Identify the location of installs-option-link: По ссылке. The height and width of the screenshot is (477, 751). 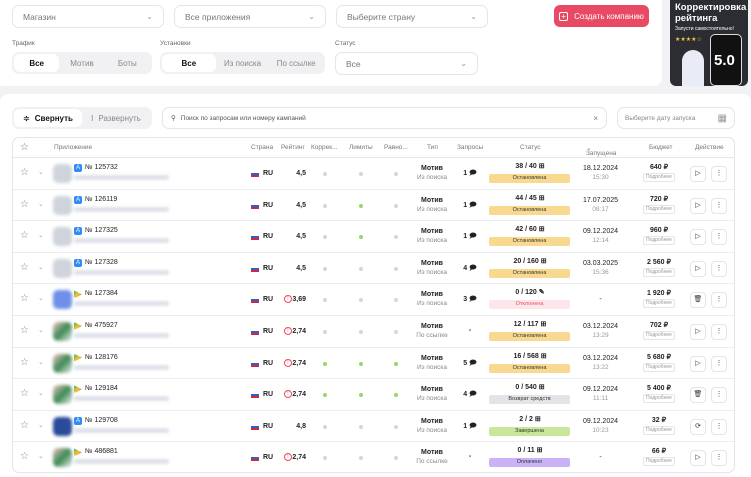
(296, 63).